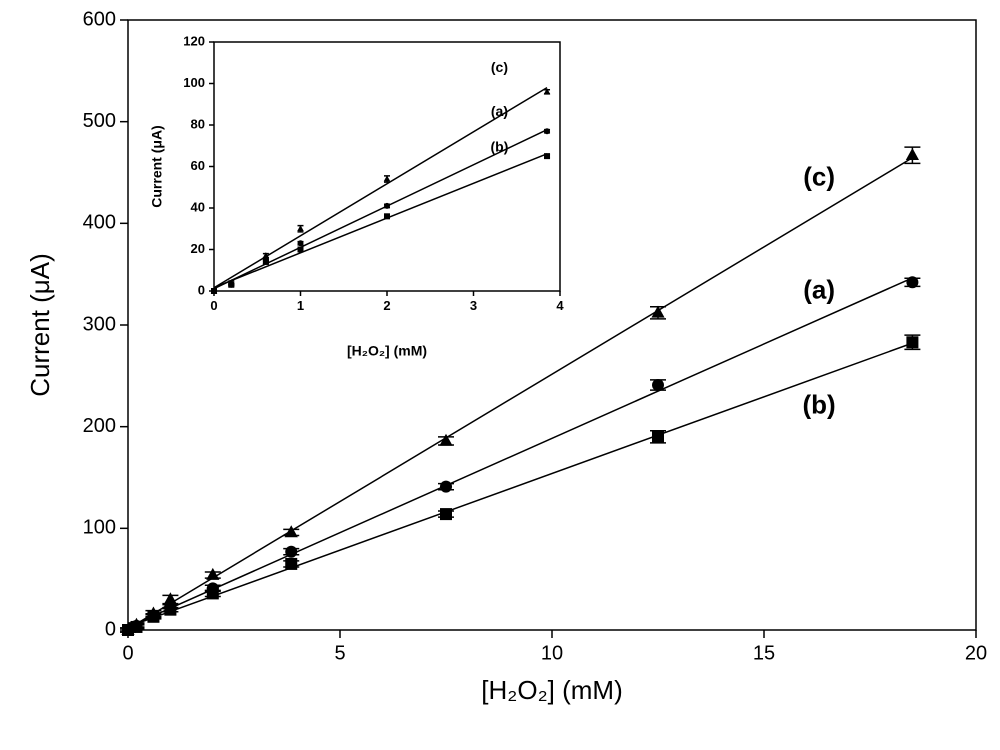 The height and width of the screenshot is (750, 1000). Describe the element at coordinates (99, 324) in the screenshot. I see `y-tick-label: 300` at that location.